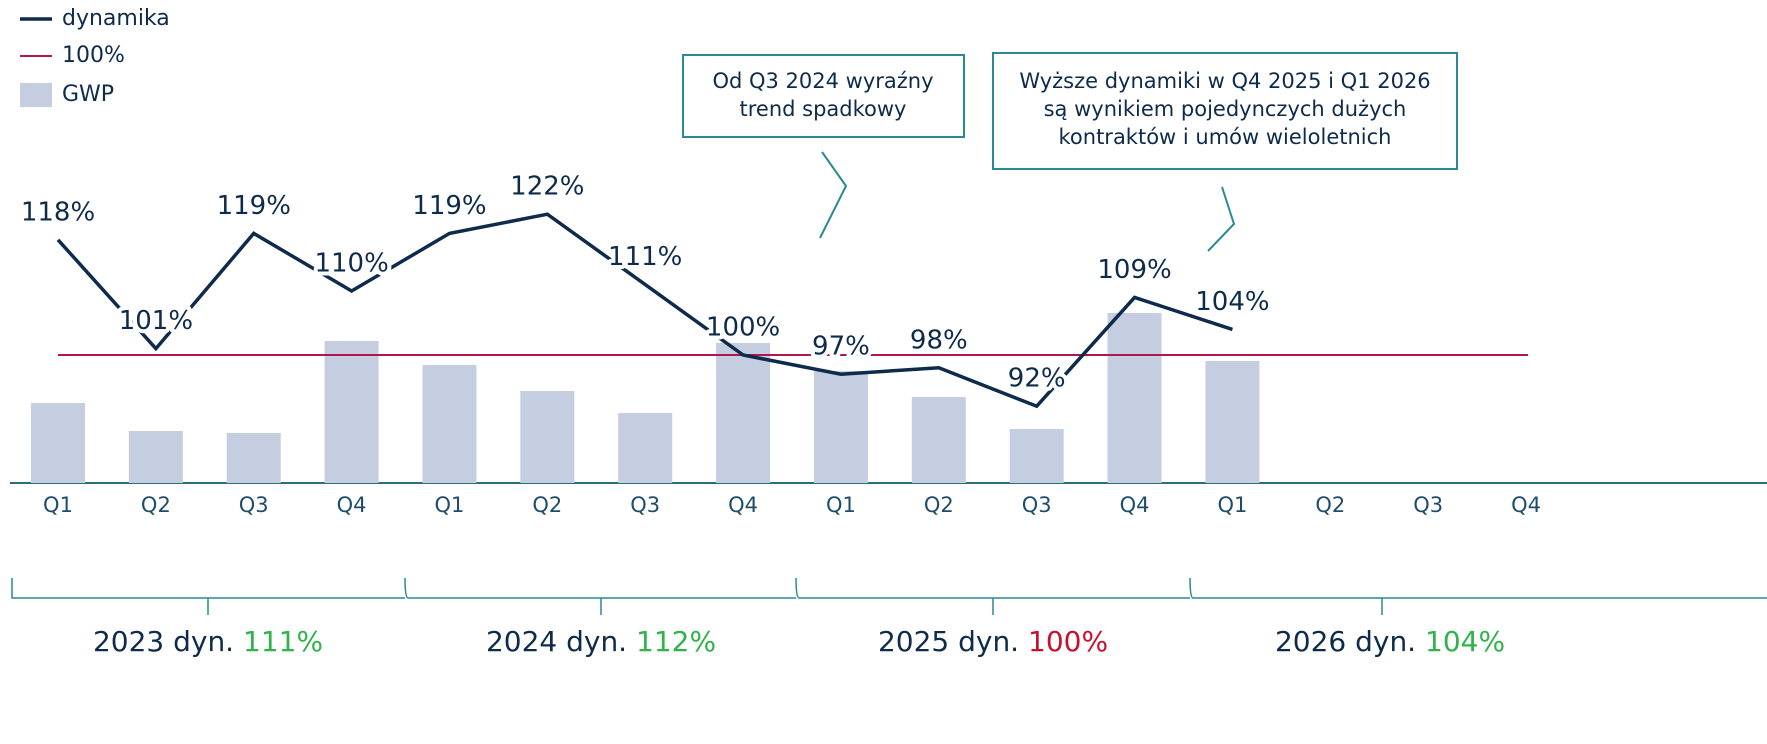 The image size is (1767, 744). What do you see at coordinates (743, 328) in the screenshot?
I see `data-label: 100%` at bounding box center [743, 328].